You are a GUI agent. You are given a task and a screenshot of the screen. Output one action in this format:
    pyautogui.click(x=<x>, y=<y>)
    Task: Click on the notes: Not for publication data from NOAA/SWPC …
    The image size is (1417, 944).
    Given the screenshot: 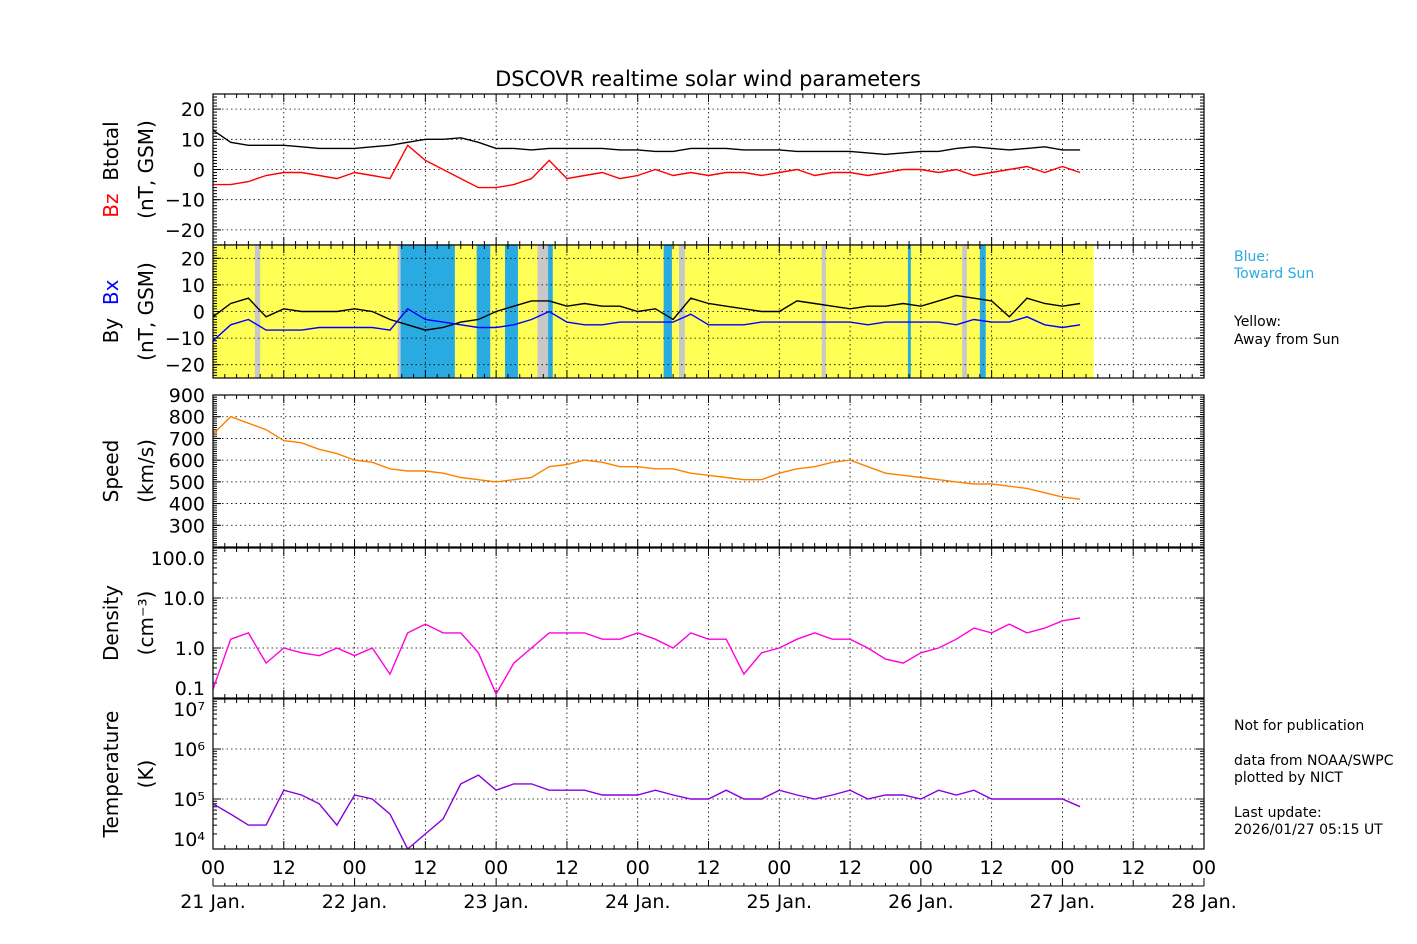 What is the action you would take?
    pyautogui.click(x=1314, y=778)
    